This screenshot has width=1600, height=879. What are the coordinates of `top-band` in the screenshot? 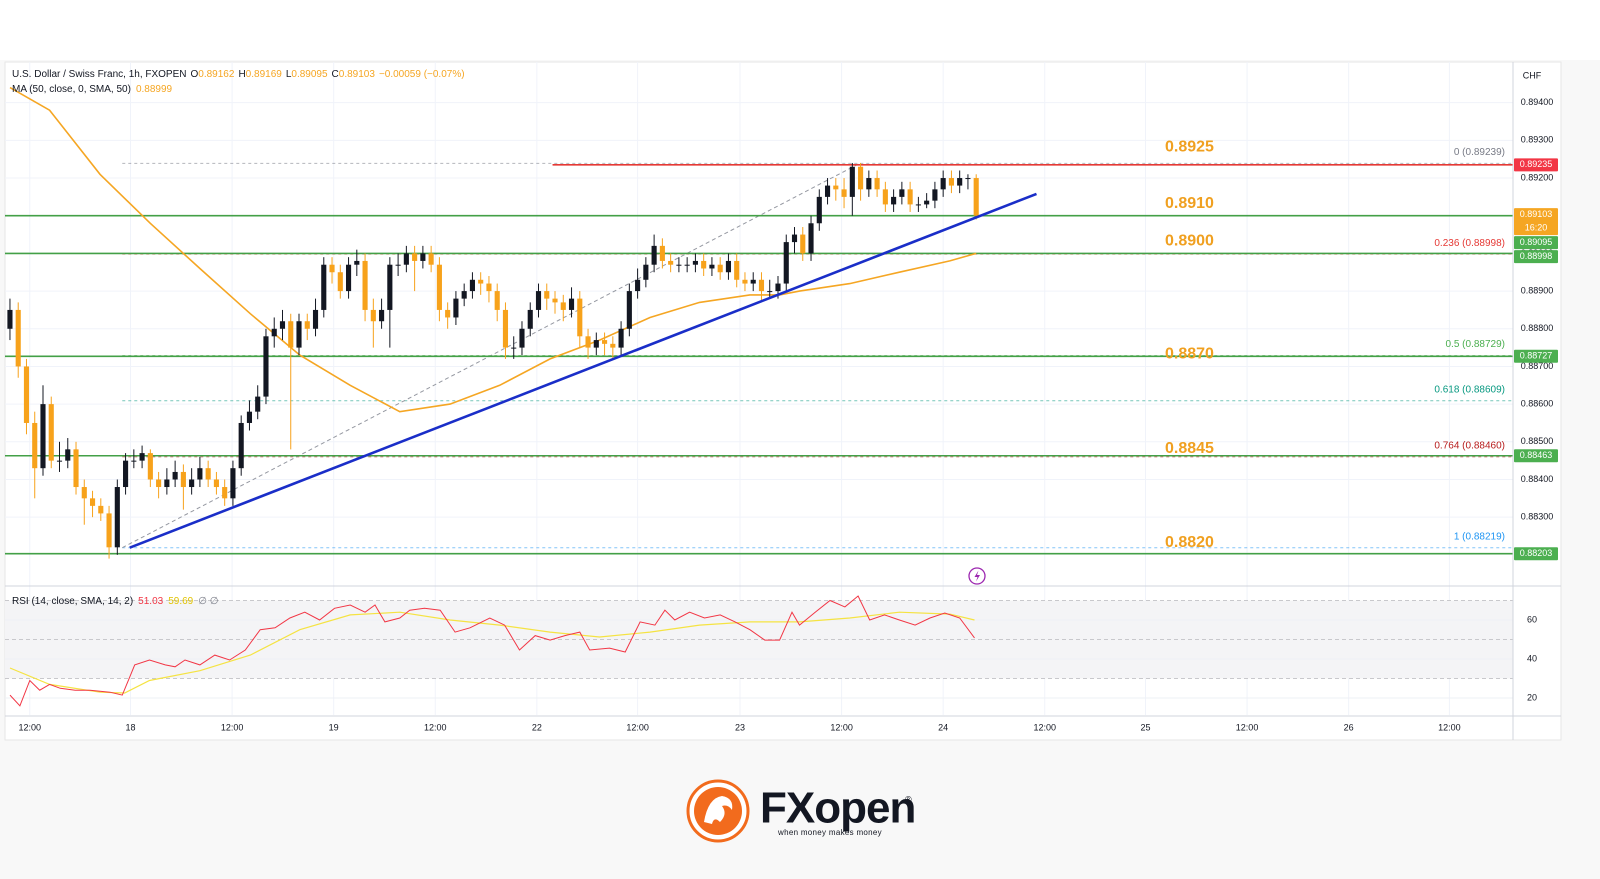 It's located at (800, 30).